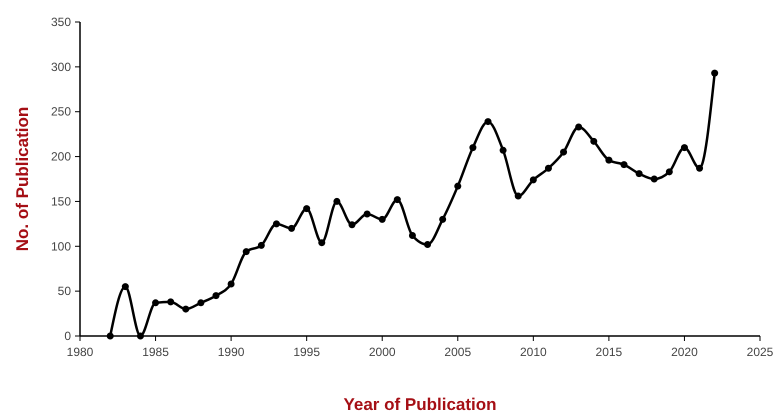 This screenshot has height=416, width=777. What do you see at coordinates (61, 201) in the screenshot?
I see `y-tick-label: 150` at bounding box center [61, 201].